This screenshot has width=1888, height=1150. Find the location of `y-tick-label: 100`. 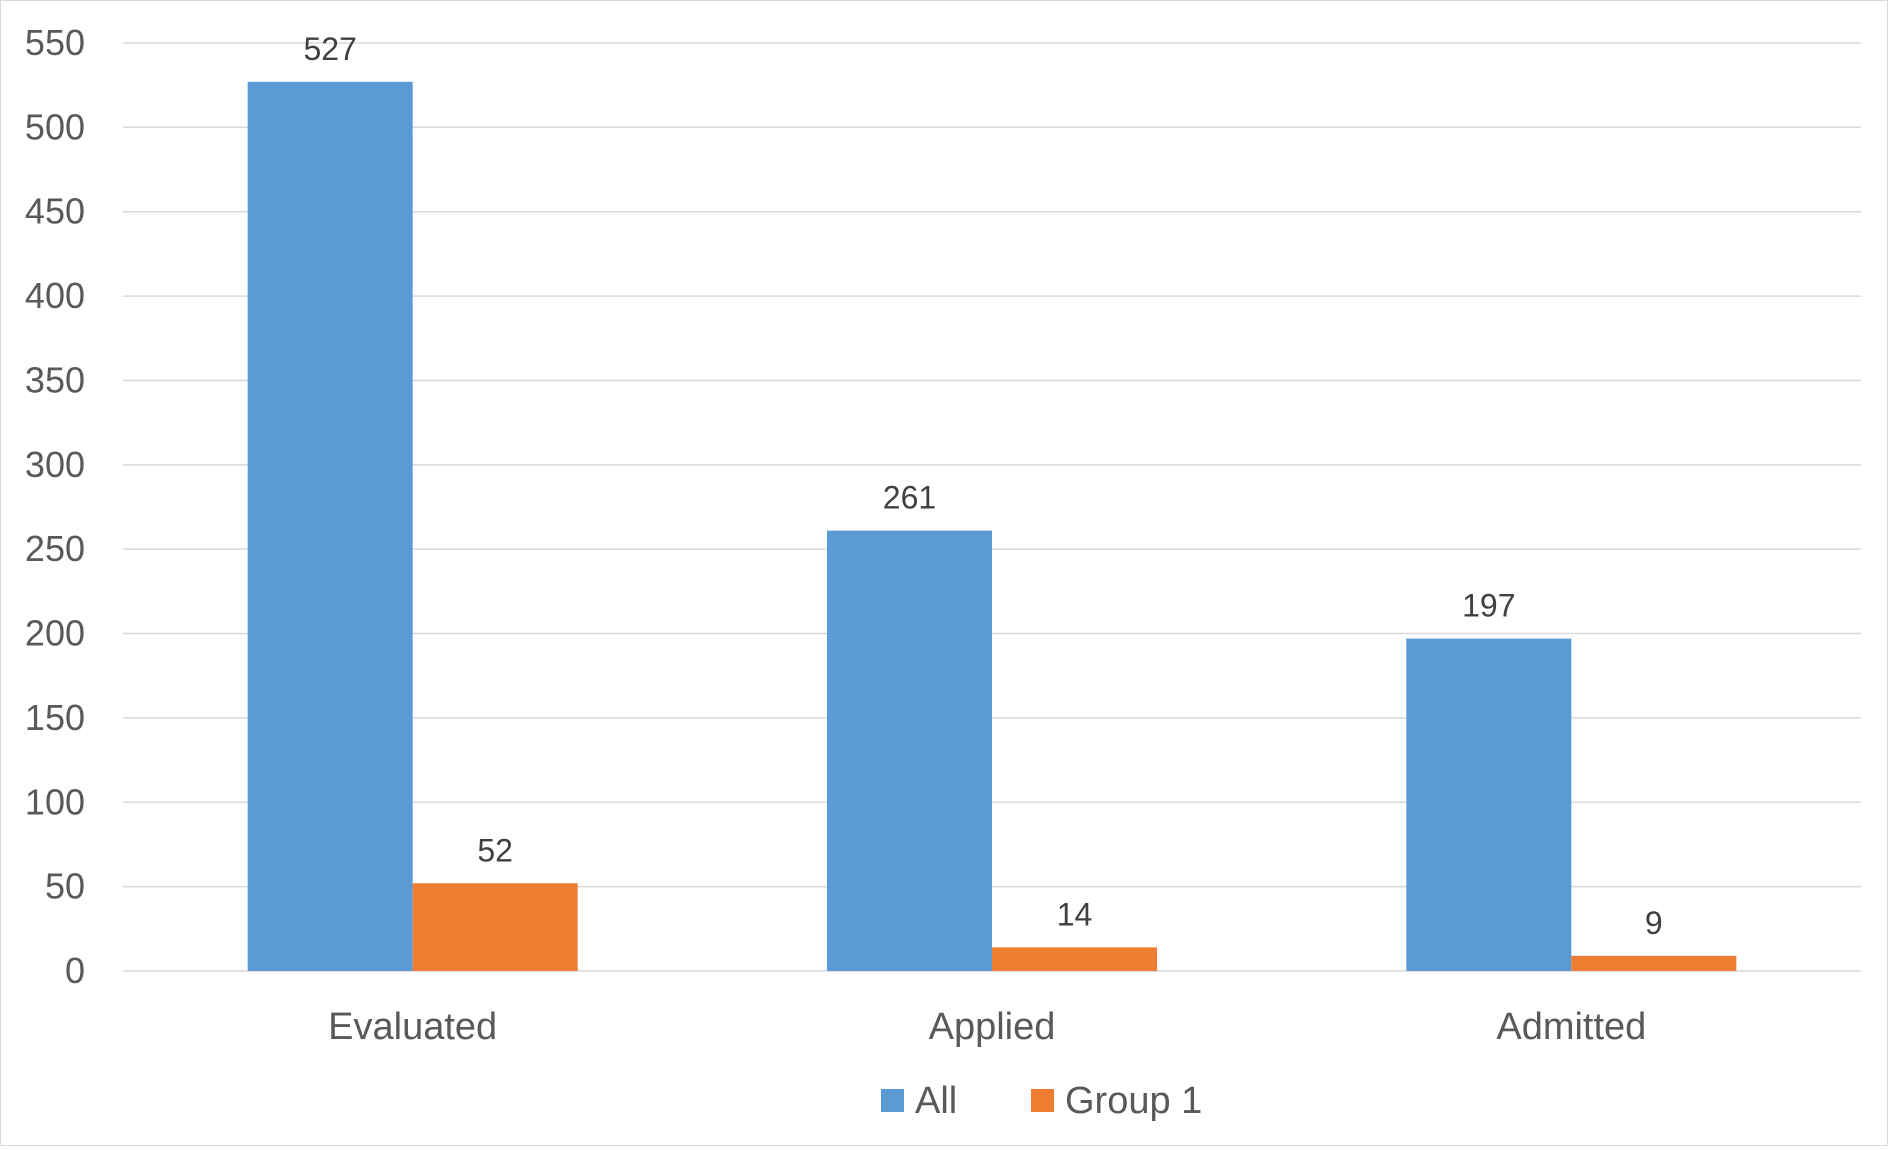

y-tick-label: 100 is located at coordinates (55, 801).